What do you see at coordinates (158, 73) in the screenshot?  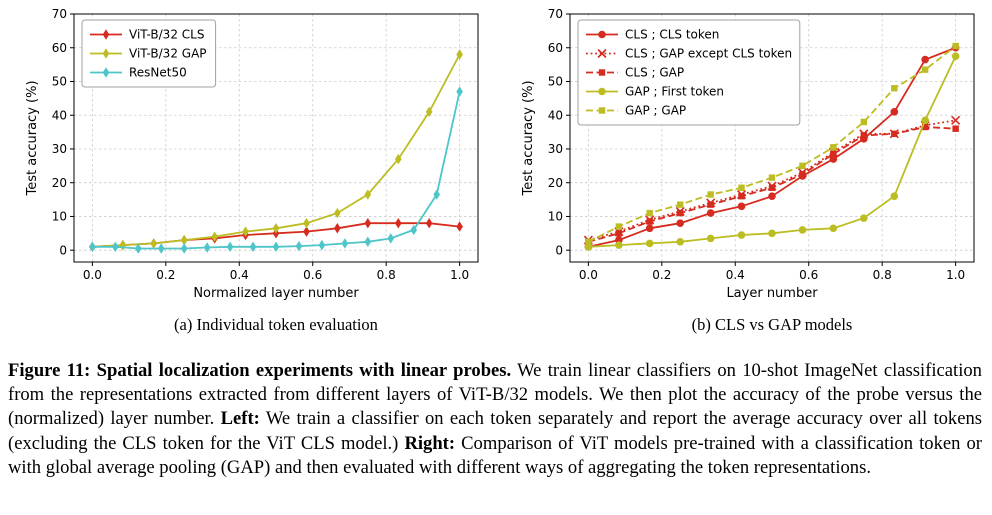 I see `svg-text: ResNet50` at bounding box center [158, 73].